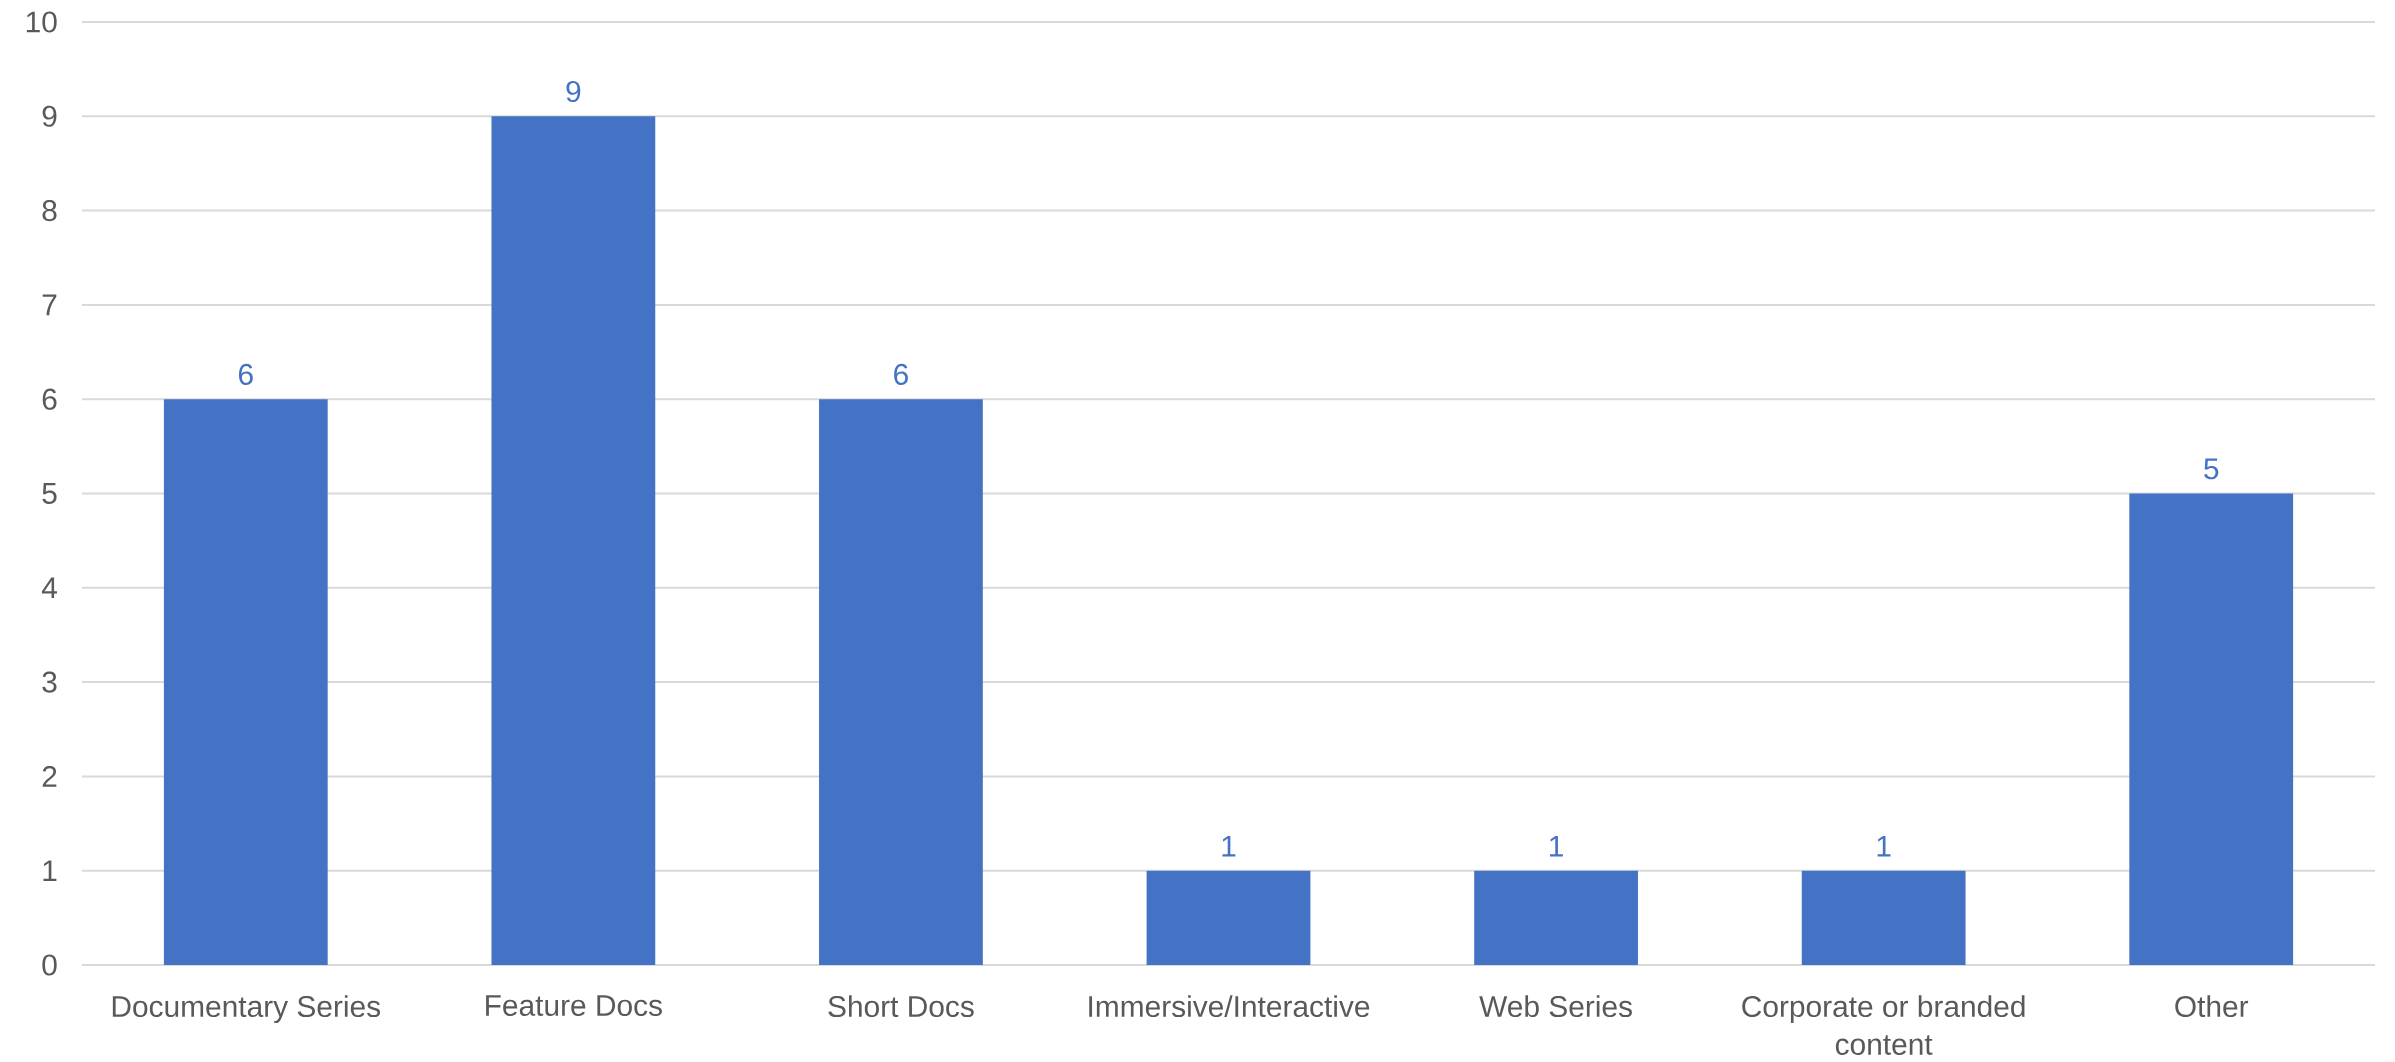 The height and width of the screenshot is (1062, 2395). Describe the element at coordinates (573, 91) in the screenshot. I see `data-label: 9` at that location.